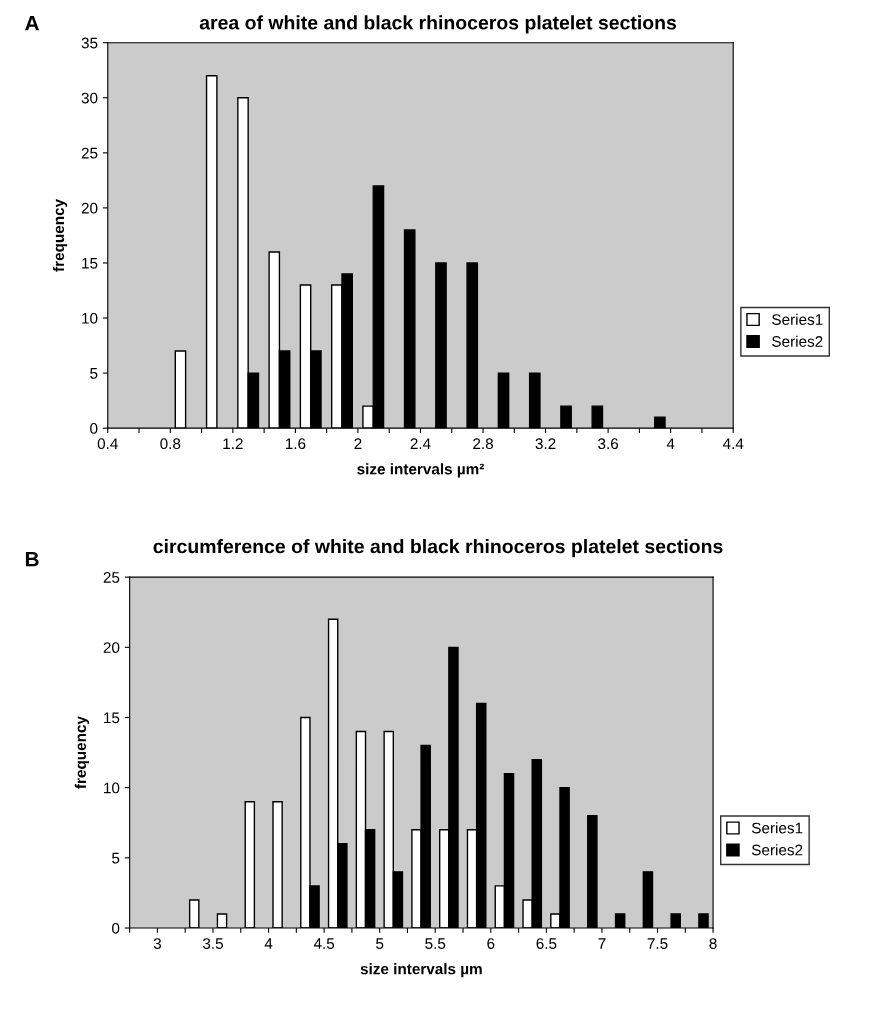  What do you see at coordinates (420, 443) in the screenshot?
I see `x-tick-label: 2.4` at bounding box center [420, 443].